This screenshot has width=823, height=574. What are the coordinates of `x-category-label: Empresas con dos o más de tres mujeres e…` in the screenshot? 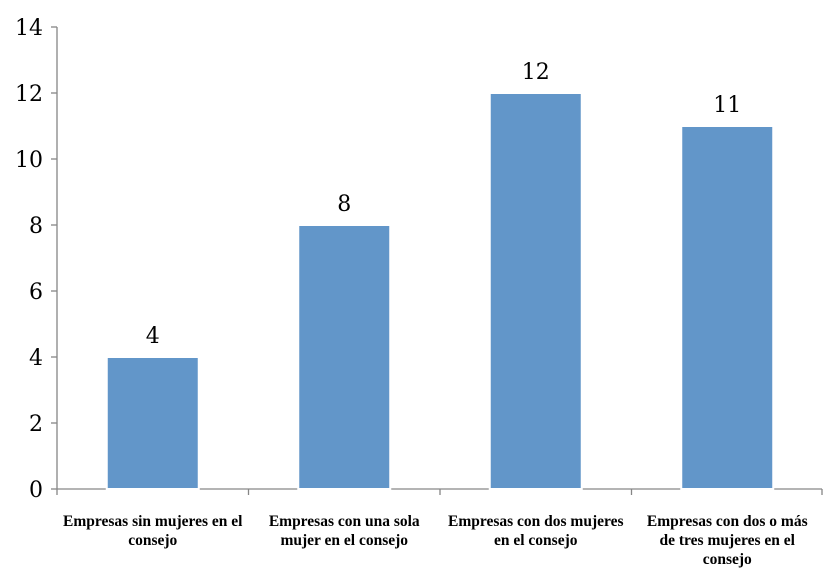 It's located at (727, 540).